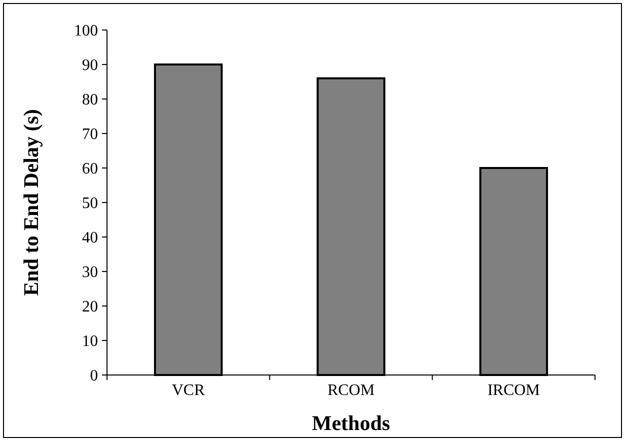  I want to click on y-tick-label: 50, so click(90, 203).